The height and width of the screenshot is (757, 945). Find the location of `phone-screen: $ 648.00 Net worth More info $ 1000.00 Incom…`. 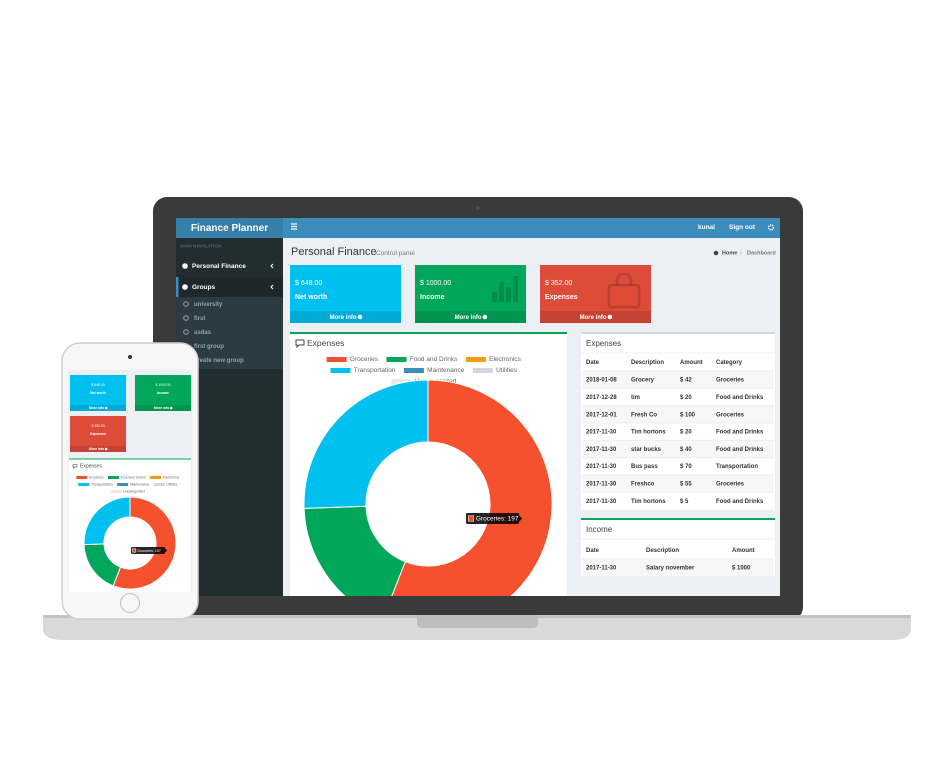

phone-screen: $ 648.00 Net worth More info $ 1000.00 Incom… is located at coordinates (130, 481).